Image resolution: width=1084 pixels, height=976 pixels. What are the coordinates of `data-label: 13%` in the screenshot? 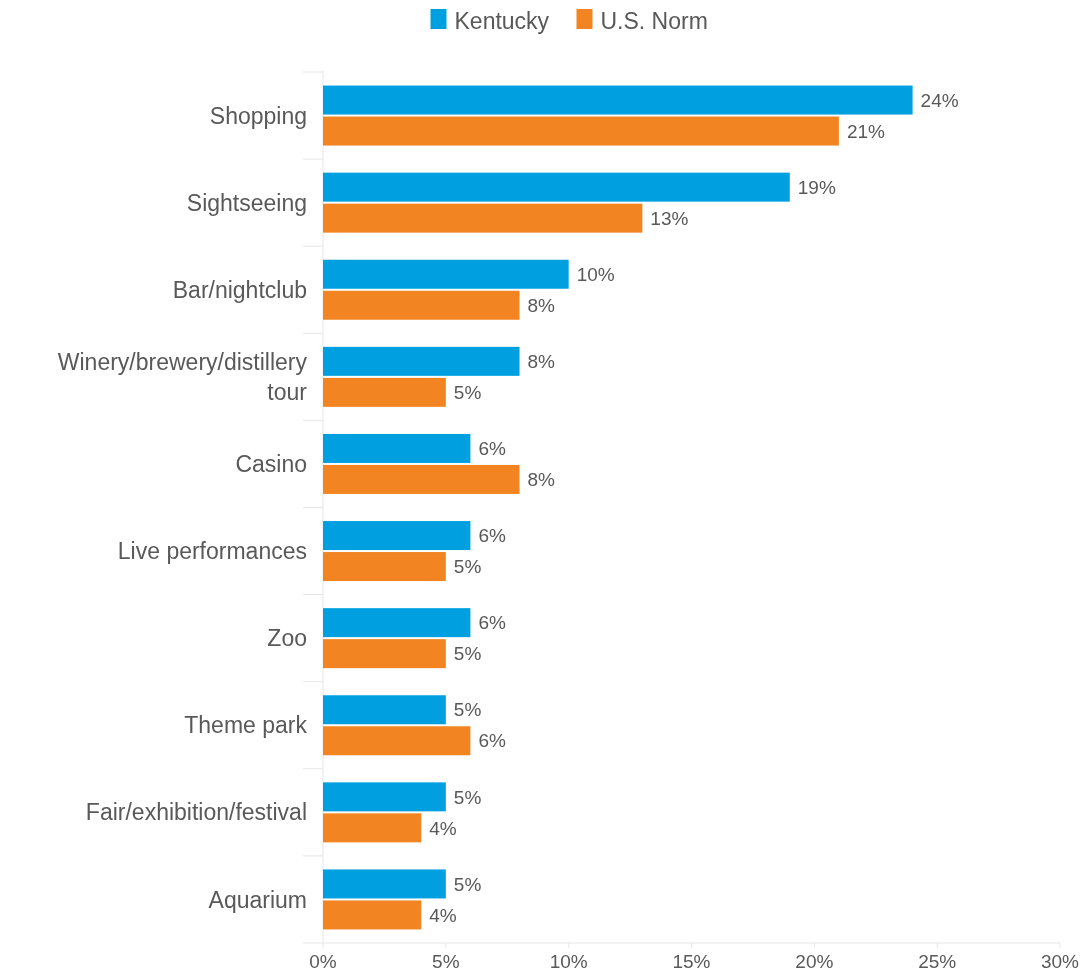 It's located at (669, 218).